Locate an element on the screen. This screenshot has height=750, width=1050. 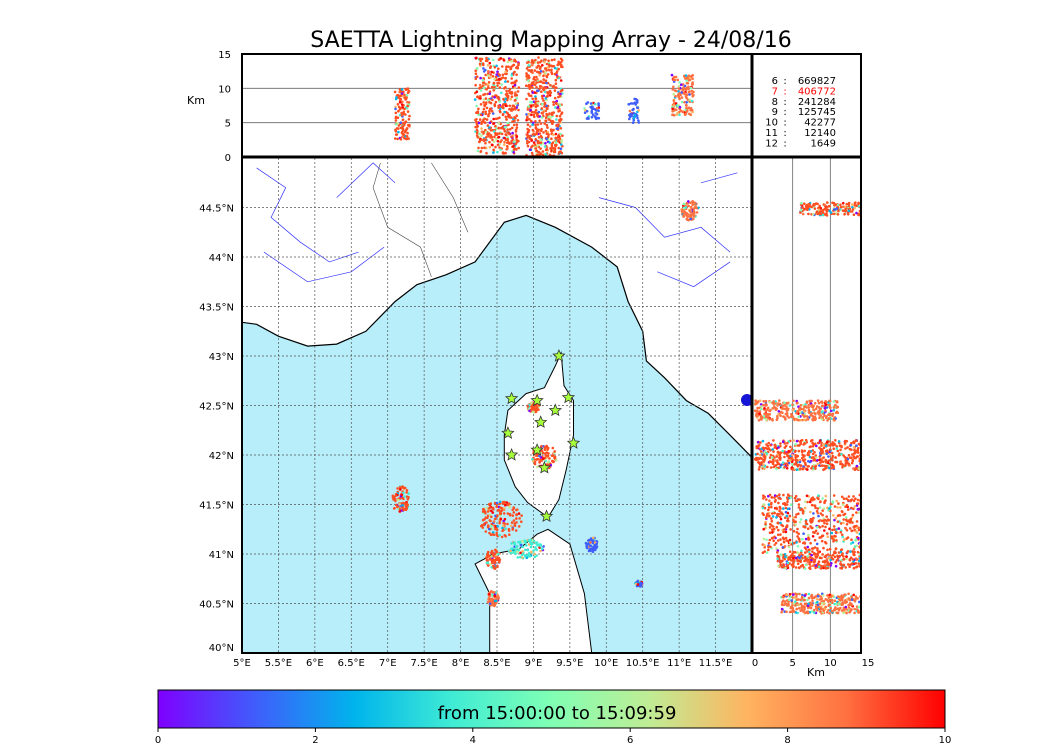
right-panel-points is located at coordinates (807, 408).